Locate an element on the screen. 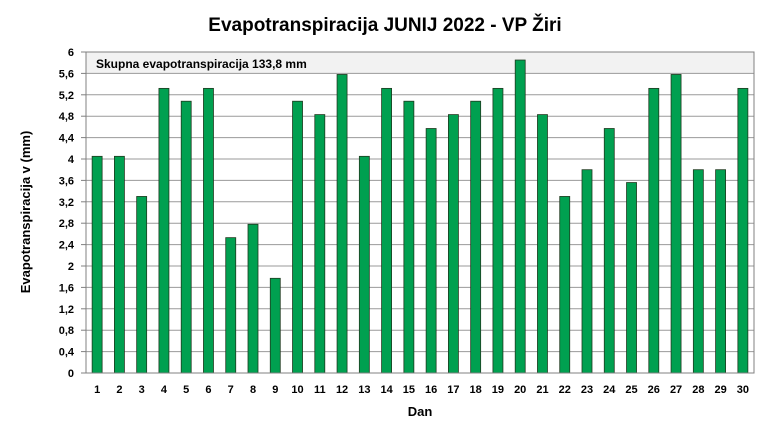  y-tick-label: 0 is located at coordinates (71, 374).